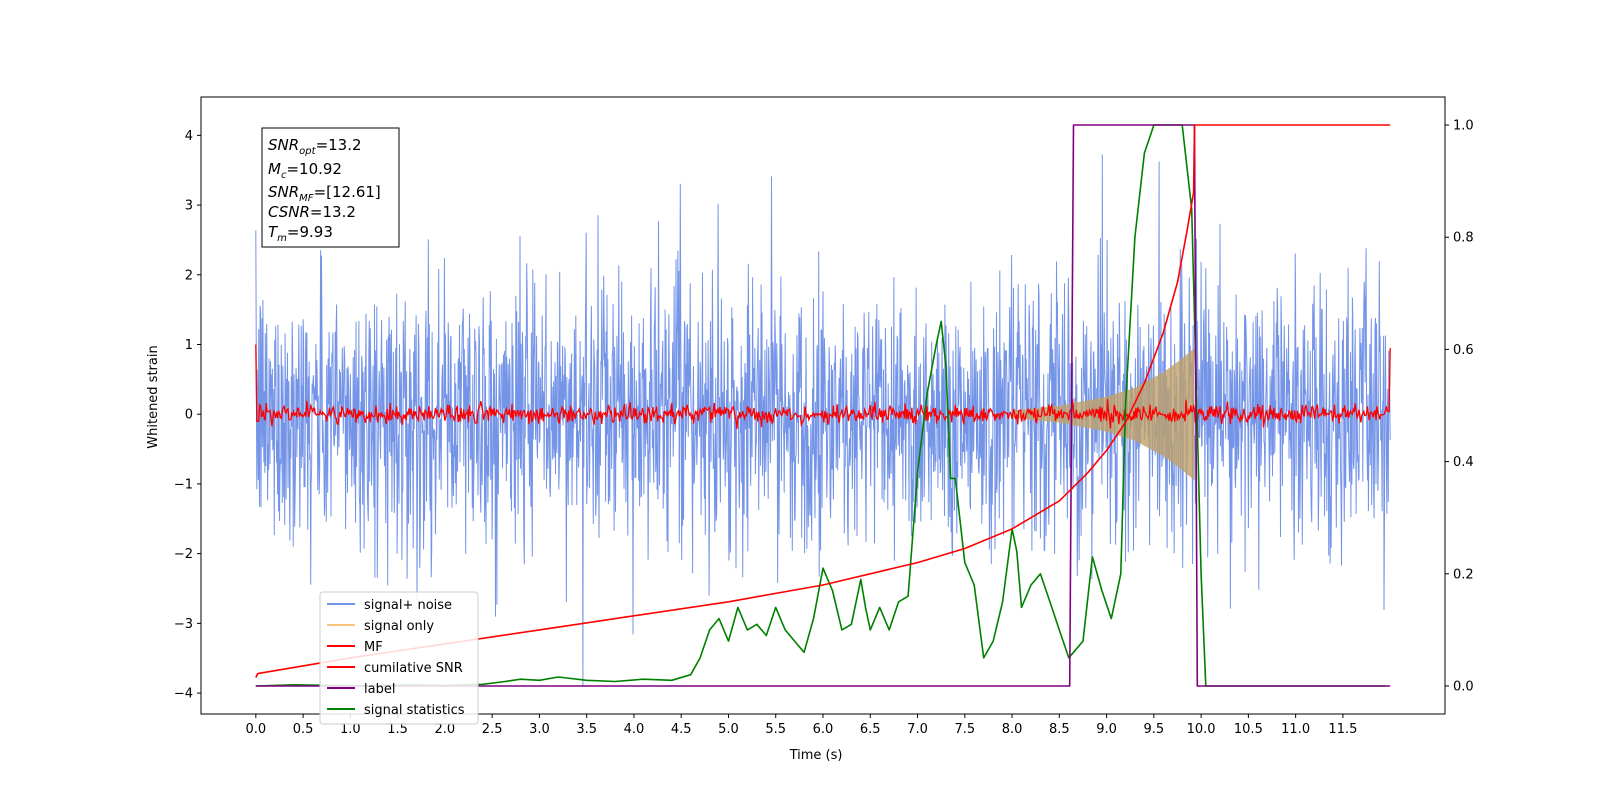 This screenshot has height=800, width=1600. I want to click on y-axis-left-ticks: −4 −3 −2 −1 0 1 2 3 4, so click(187, 415).